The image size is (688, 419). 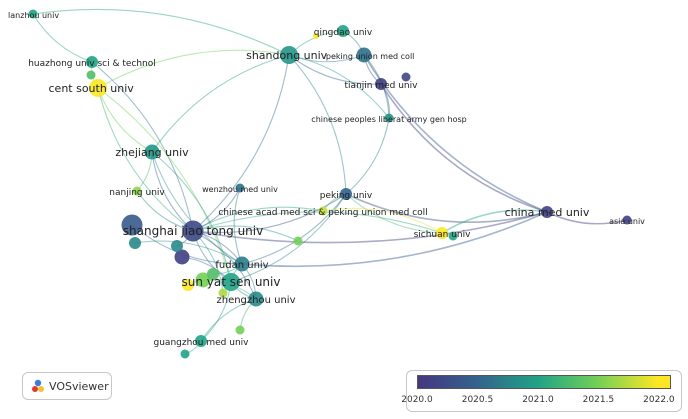 I want to click on node-tianjin, so click(x=381, y=84).